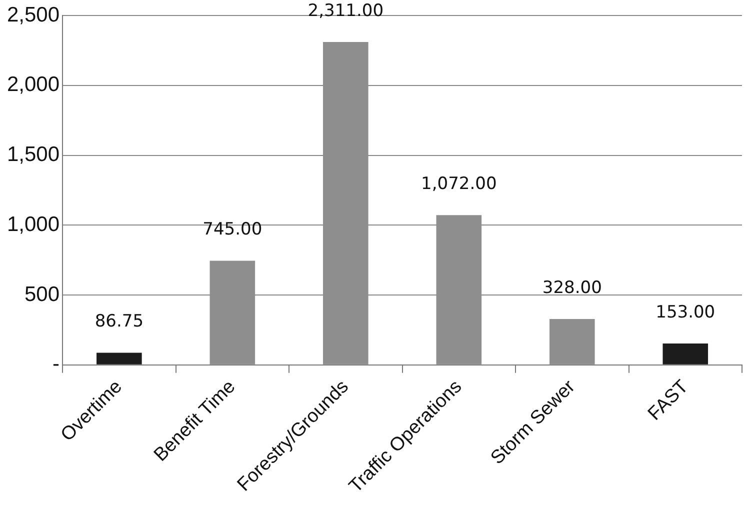 The image size is (746, 505). What do you see at coordinates (33, 14) in the screenshot?
I see `y-tick-label: 2,500` at bounding box center [33, 14].